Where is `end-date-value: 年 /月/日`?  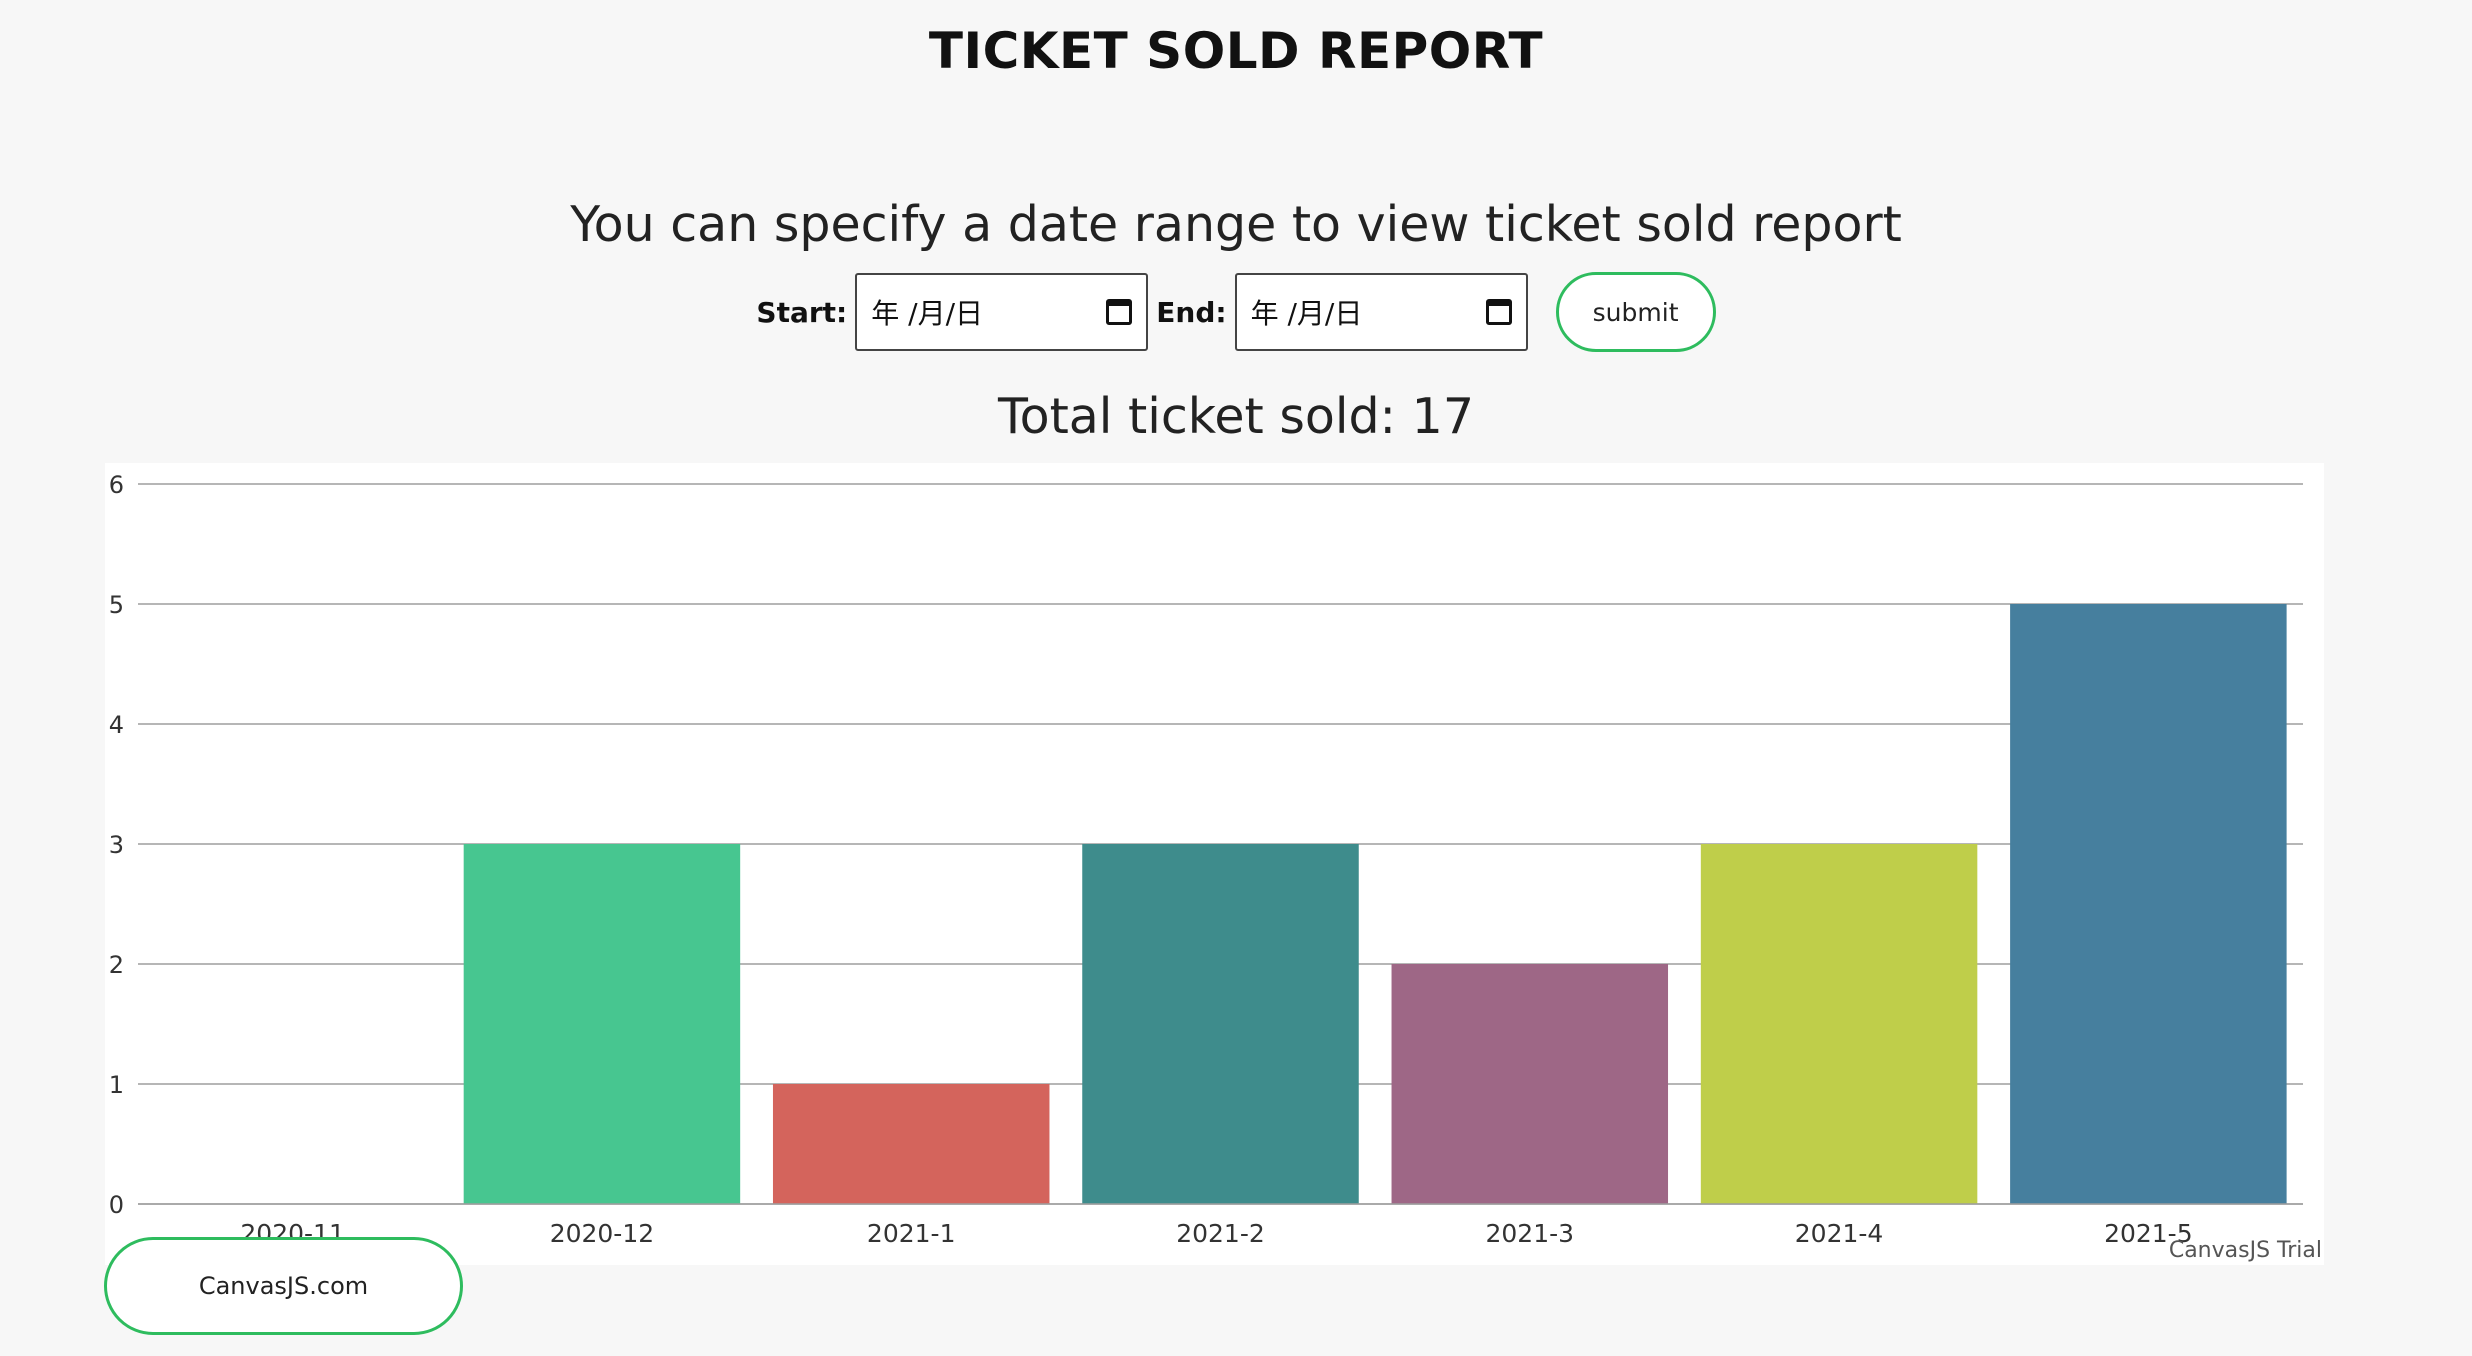 end-date-value: 年 /月/日 is located at coordinates (1306, 313).